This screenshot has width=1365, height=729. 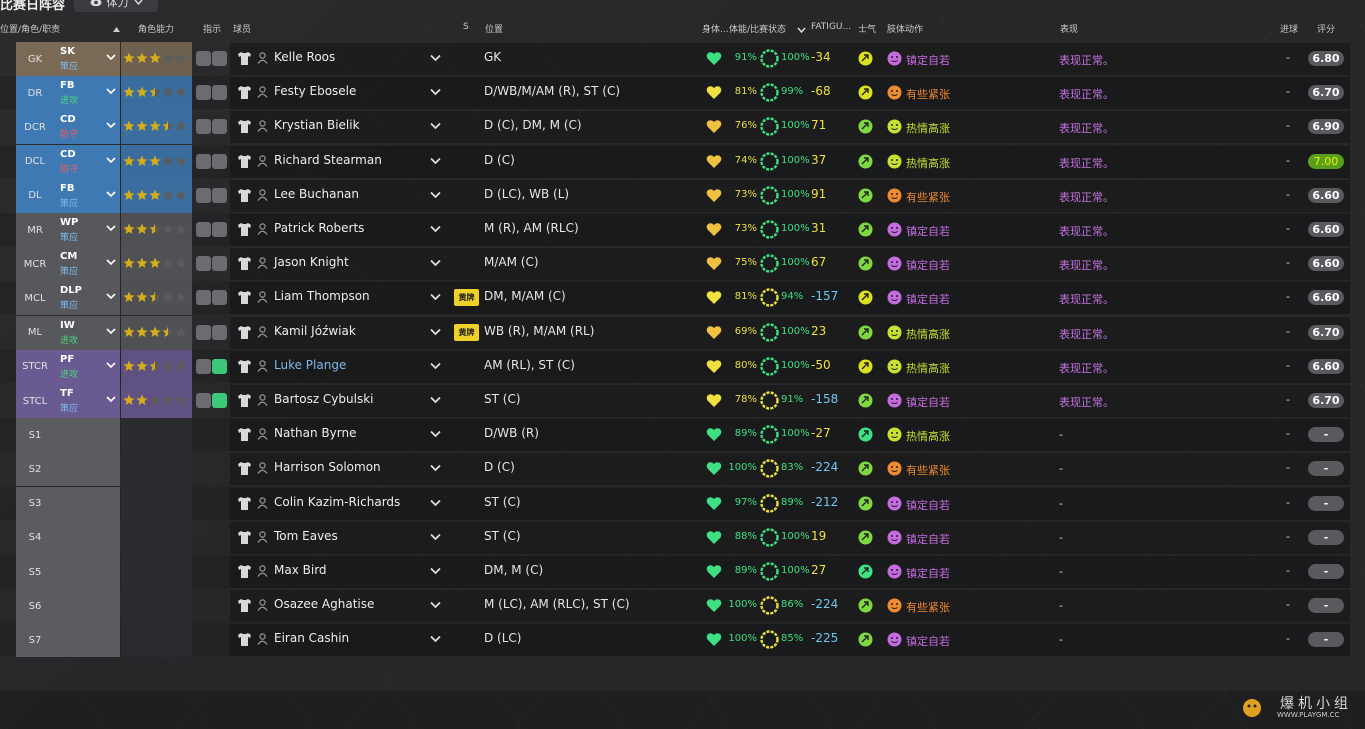 I want to click on player-name: Tom Eaves, so click(x=306, y=535).